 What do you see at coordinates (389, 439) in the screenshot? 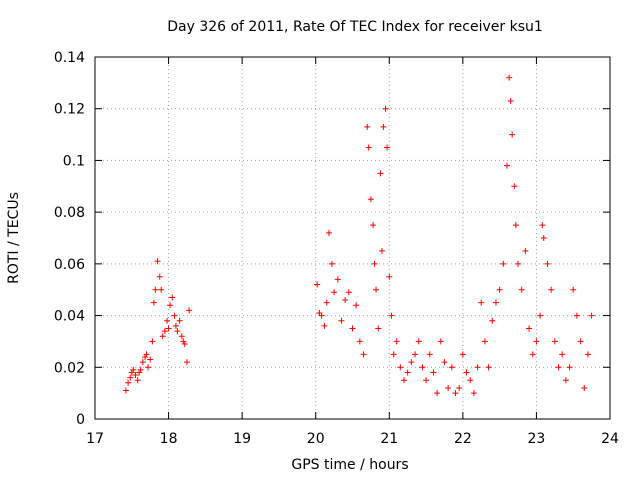
I see `x-tick-label: 21` at bounding box center [389, 439].